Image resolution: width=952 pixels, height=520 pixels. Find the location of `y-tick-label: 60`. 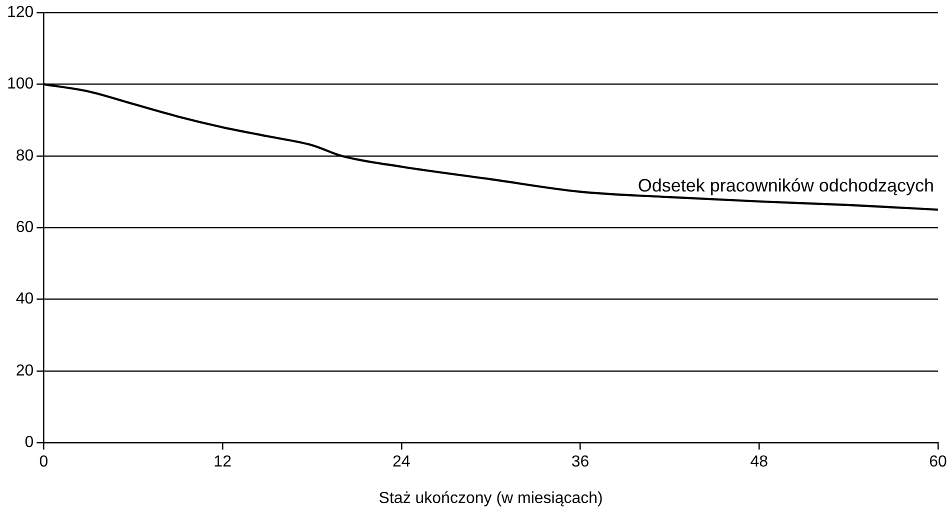

y-tick-label: 60 is located at coordinates (25, 227).